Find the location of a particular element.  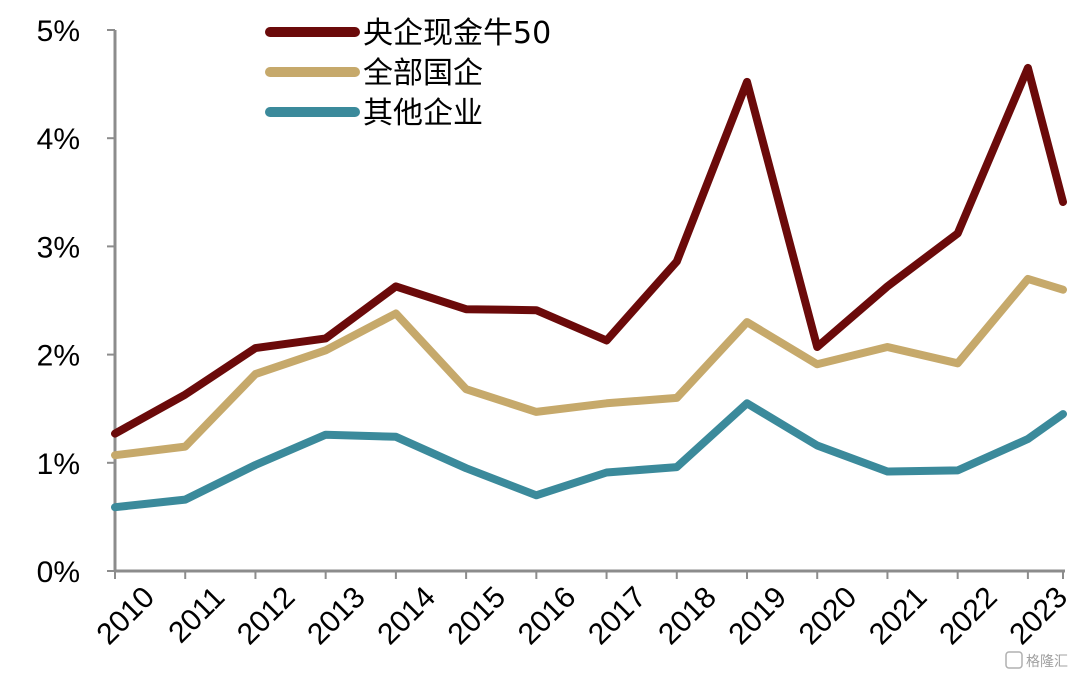

x-tick-label: 2017 is located at coordinates (617, 616).